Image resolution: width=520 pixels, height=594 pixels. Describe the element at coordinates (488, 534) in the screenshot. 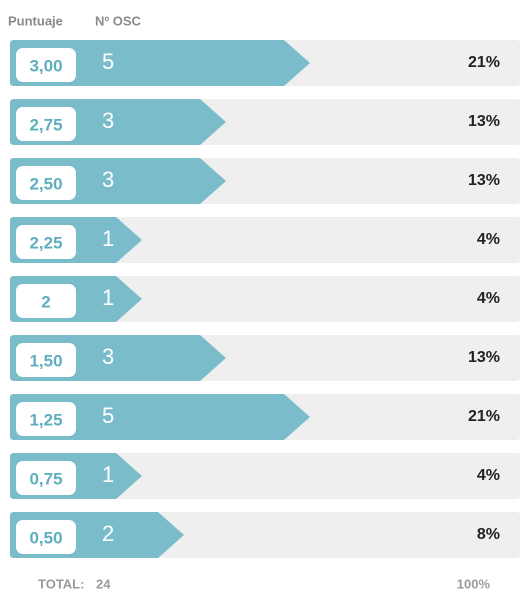

I see `share-label: 8%` at that location.